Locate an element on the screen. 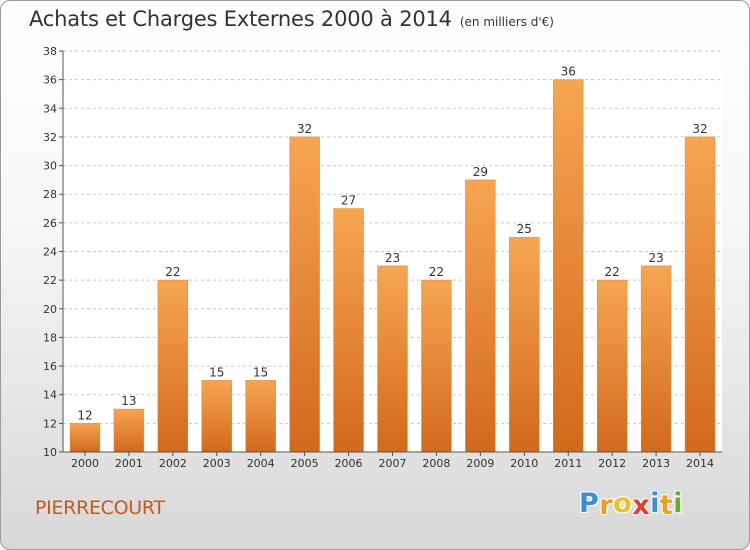 Image resolution: width=750 pixels, height=550 pixels. y-tick-label: 30 is located at coordinates (50, 166).